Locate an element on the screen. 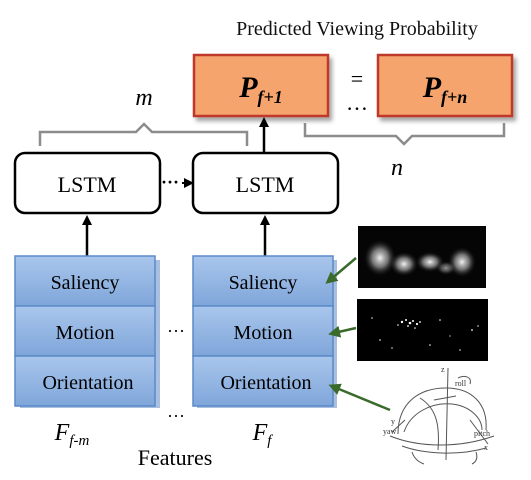 The height and width of the screenshot is (480, 531). lstm-dots: ··· is located at coordinates (170, 182).